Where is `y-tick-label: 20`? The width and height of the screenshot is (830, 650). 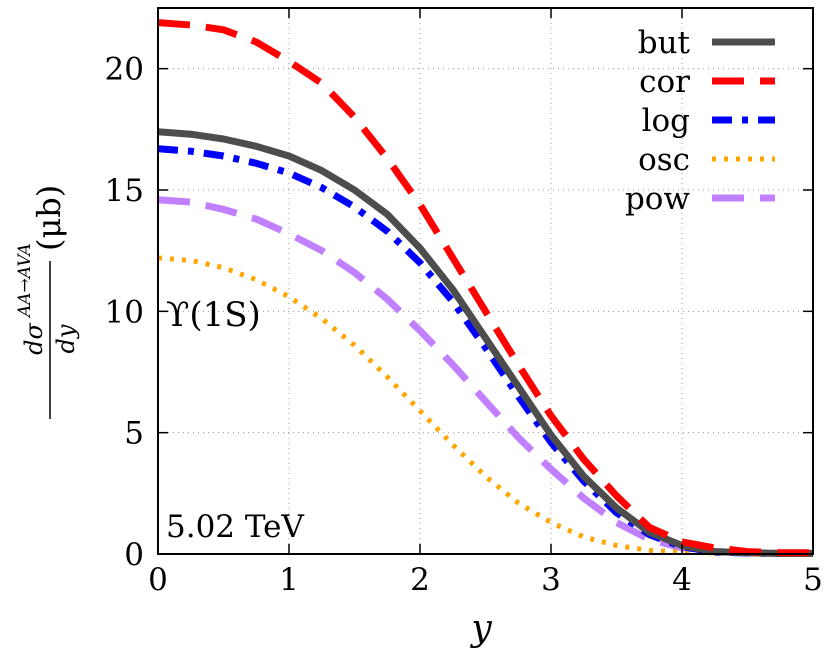
y-tick-label: 20 is located at coordinates (124, 70).